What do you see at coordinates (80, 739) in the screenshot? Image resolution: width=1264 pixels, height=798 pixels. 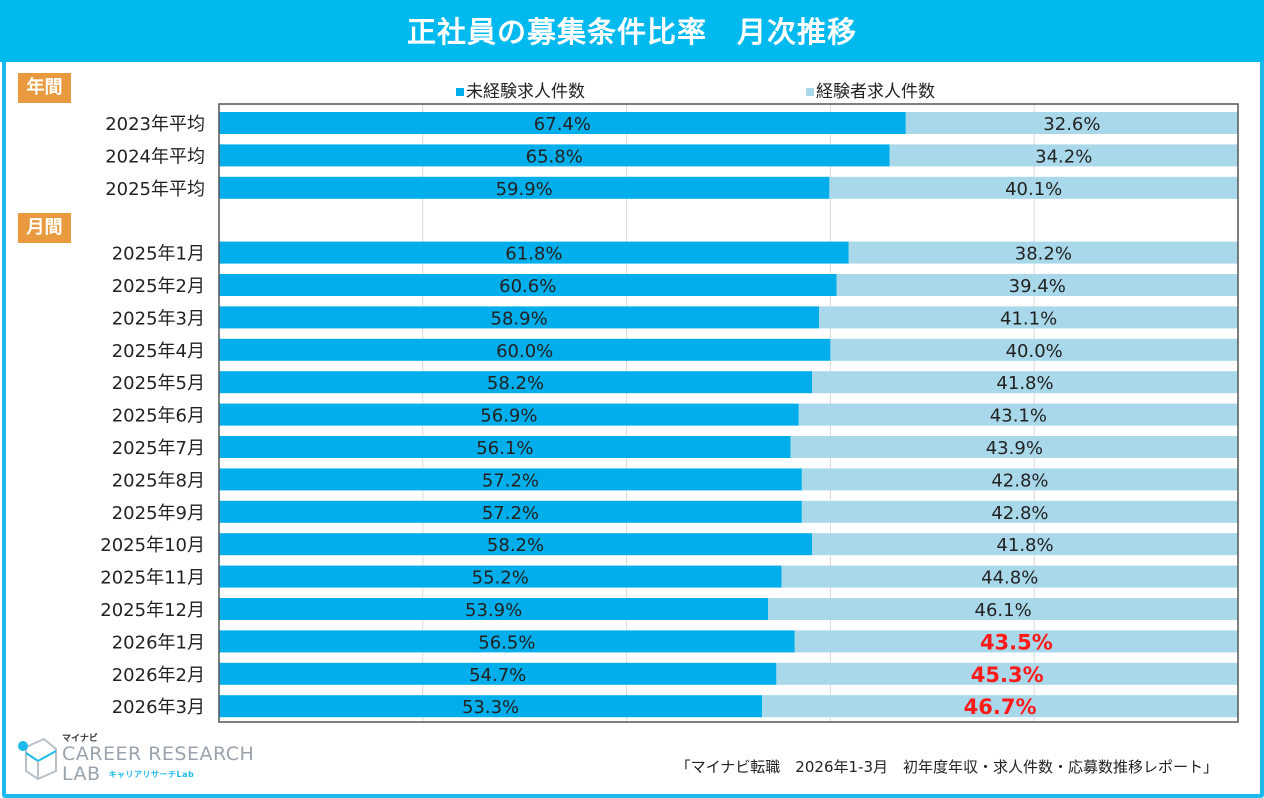 I see `logo-brand: マイナビ` at bounding box center [80, 739].